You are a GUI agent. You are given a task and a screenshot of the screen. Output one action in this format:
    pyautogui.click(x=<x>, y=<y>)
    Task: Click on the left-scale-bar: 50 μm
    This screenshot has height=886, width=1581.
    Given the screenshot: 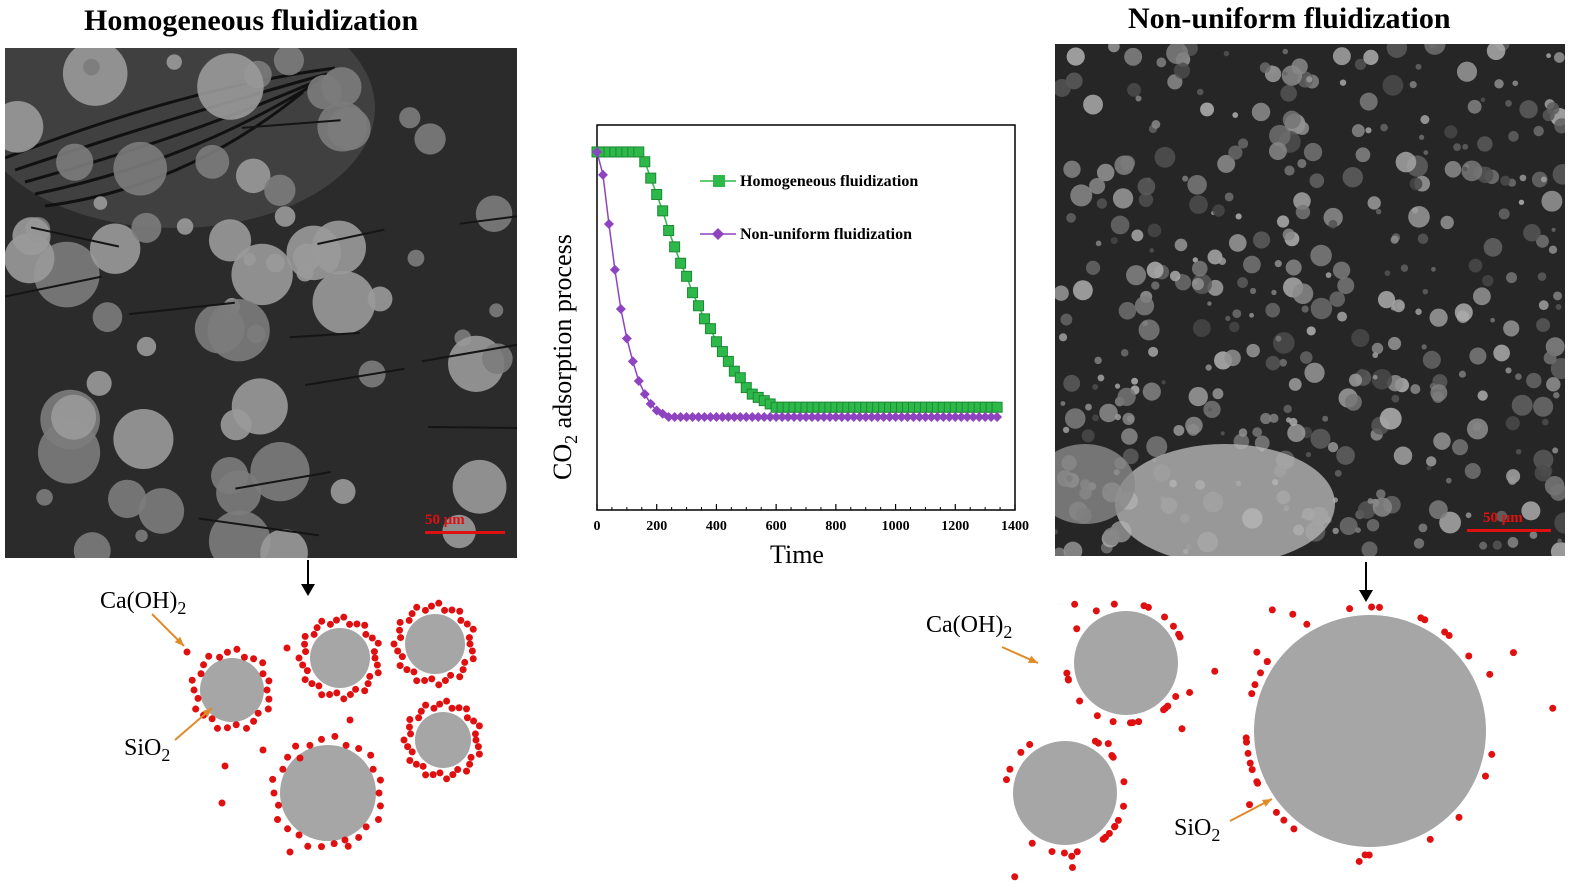 What is the action you would take?
    pyautogui.click(x=465, y=523)
    